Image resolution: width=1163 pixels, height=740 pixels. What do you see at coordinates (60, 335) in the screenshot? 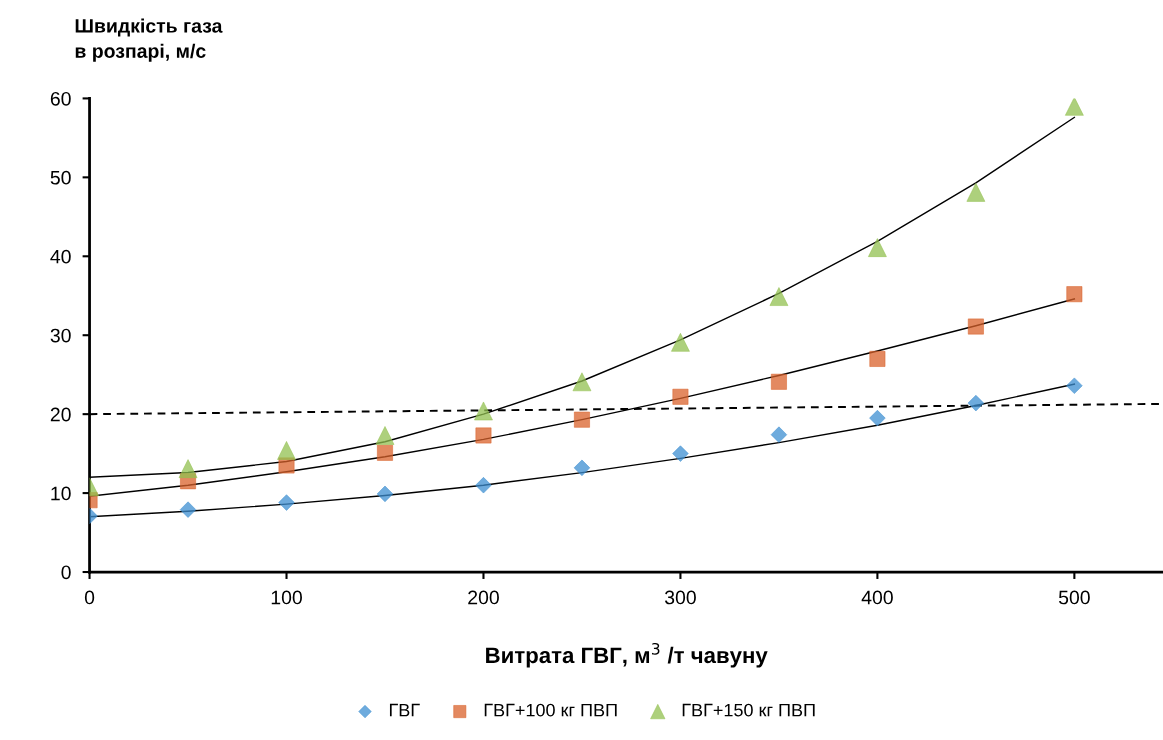
I see `y-tick-label: 30` at bounding box center [60, 335].